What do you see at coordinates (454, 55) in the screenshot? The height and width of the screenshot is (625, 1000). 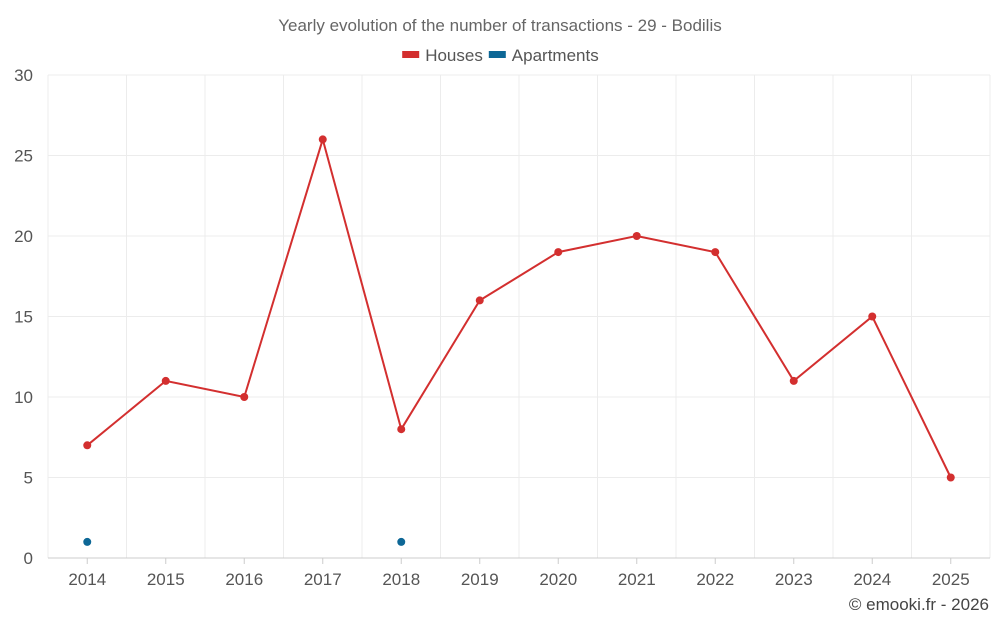 I see `legend-label-houses: Houses` at bounding box center [454, 55].